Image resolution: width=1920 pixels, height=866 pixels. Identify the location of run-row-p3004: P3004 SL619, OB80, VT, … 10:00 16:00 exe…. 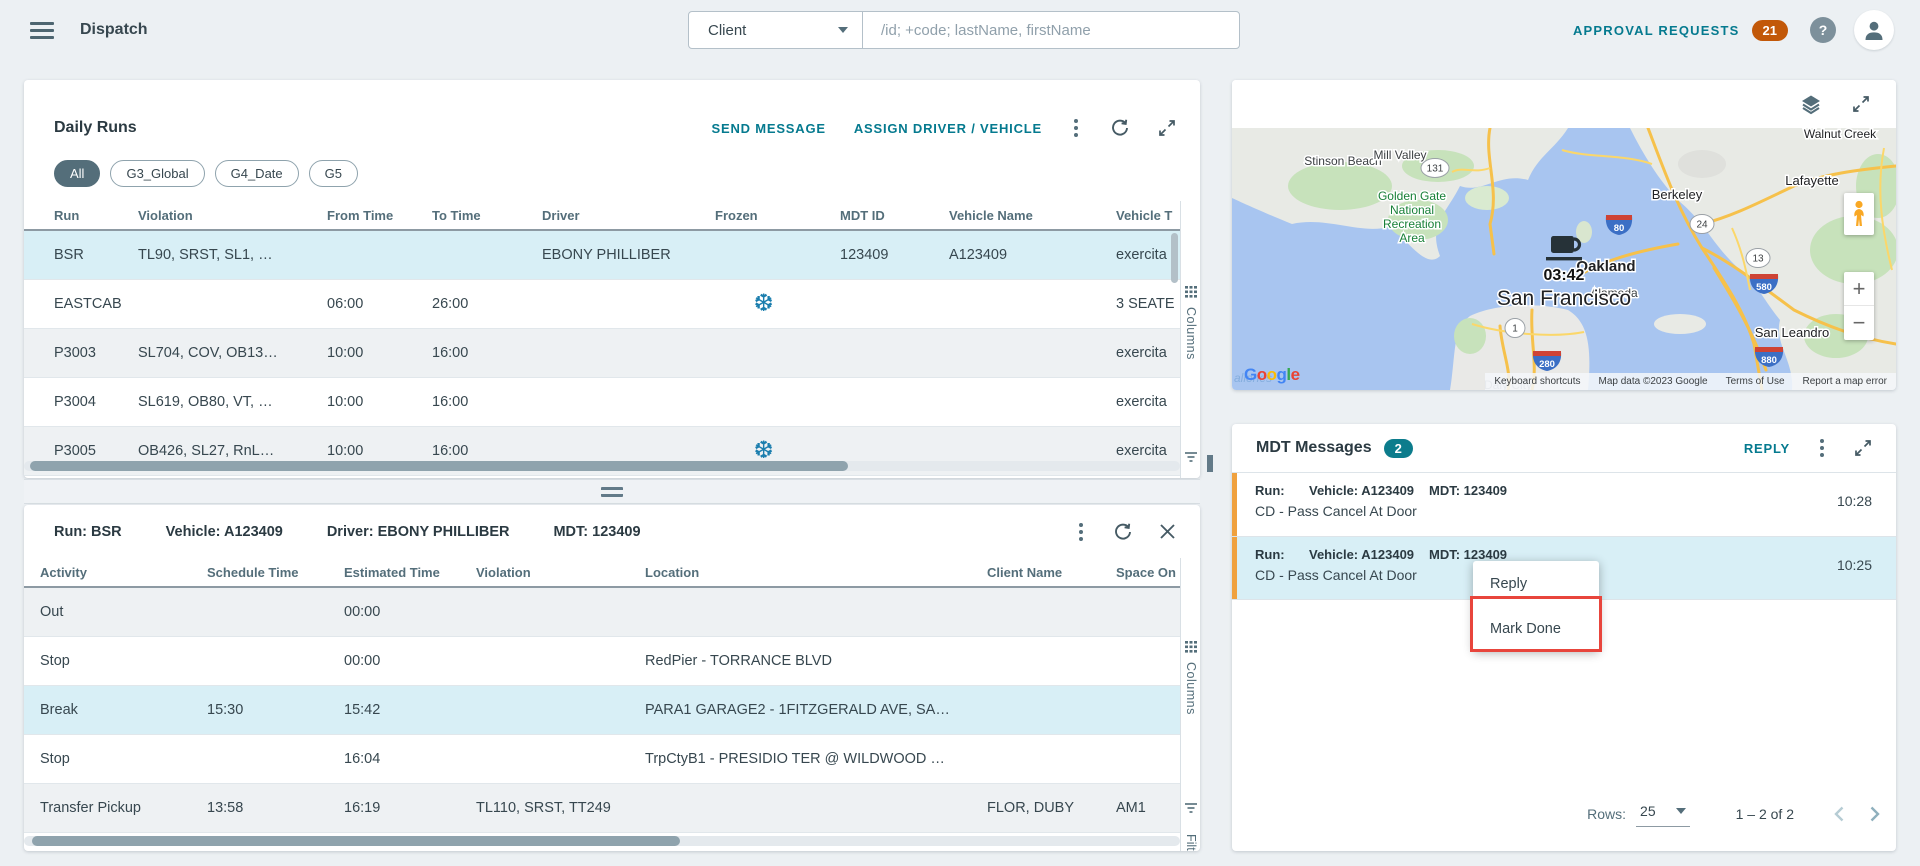
(602, 402).